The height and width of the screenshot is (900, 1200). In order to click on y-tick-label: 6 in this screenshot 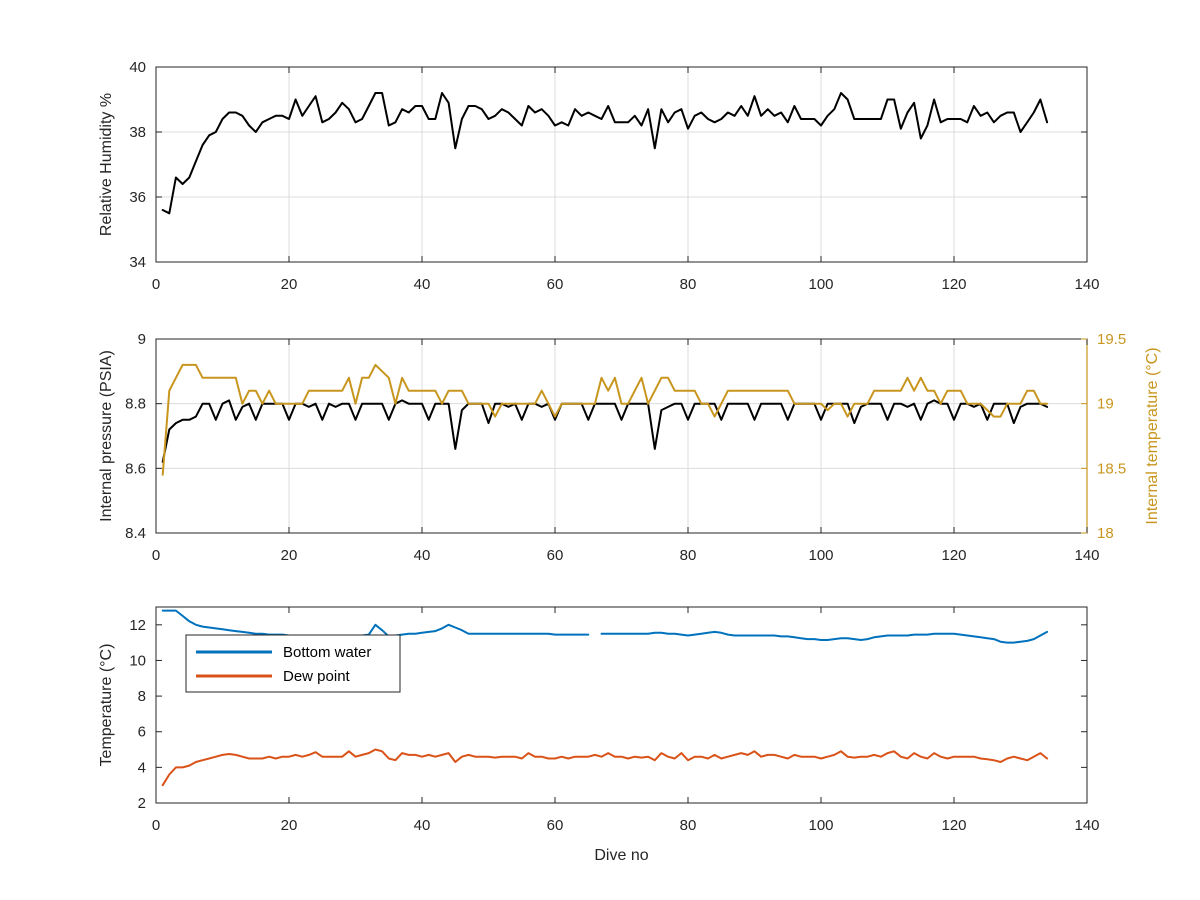, I will do `click(142, 732)`.